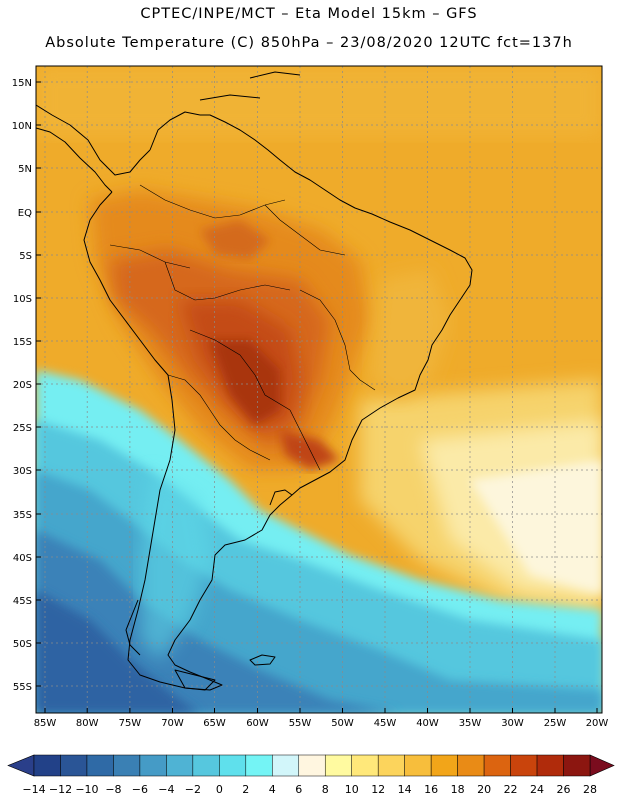 The height and width of the screenshot is (800, 618). What do you see at coordinates (484, 789) in the screenshot?
I see `colorbar-tick-label: 20` at bounding box center [484, 789].